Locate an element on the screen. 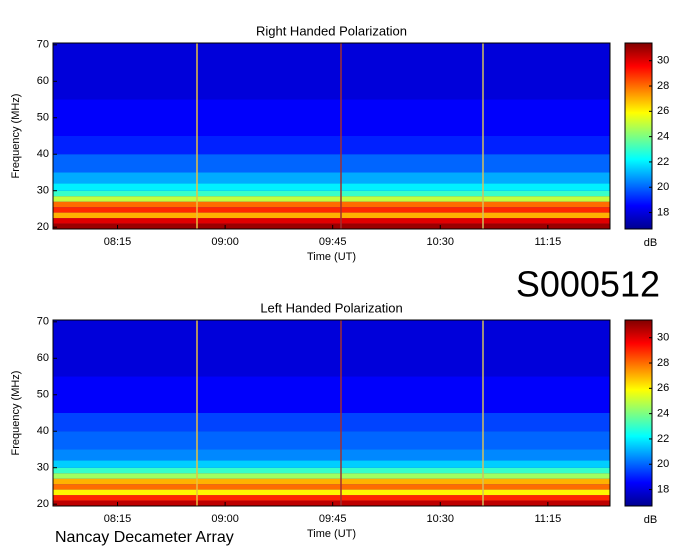  chart-title: Right Handed Polarization is located at coordinates (331, 30).